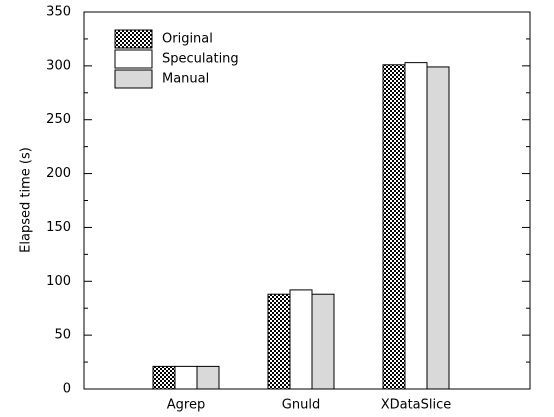 Image resolution: width=554 pixels, height=417 pixels. Describe the element at coordinates (185, 79) in the screenshot. I see `legend-label: Manual` at that location.